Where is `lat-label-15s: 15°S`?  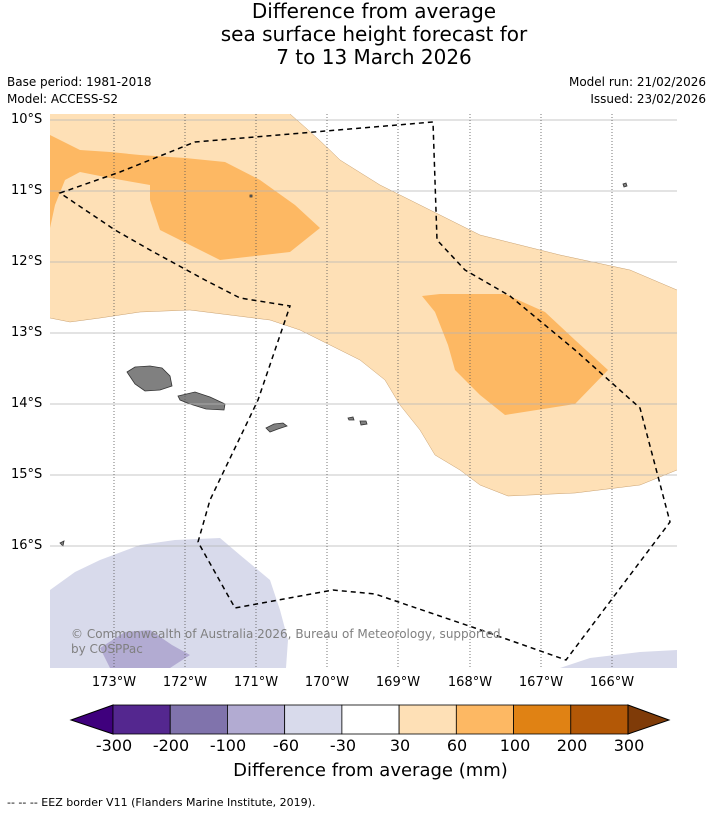
lat-label-15s: 15°S is located at coordinates (27, 474).